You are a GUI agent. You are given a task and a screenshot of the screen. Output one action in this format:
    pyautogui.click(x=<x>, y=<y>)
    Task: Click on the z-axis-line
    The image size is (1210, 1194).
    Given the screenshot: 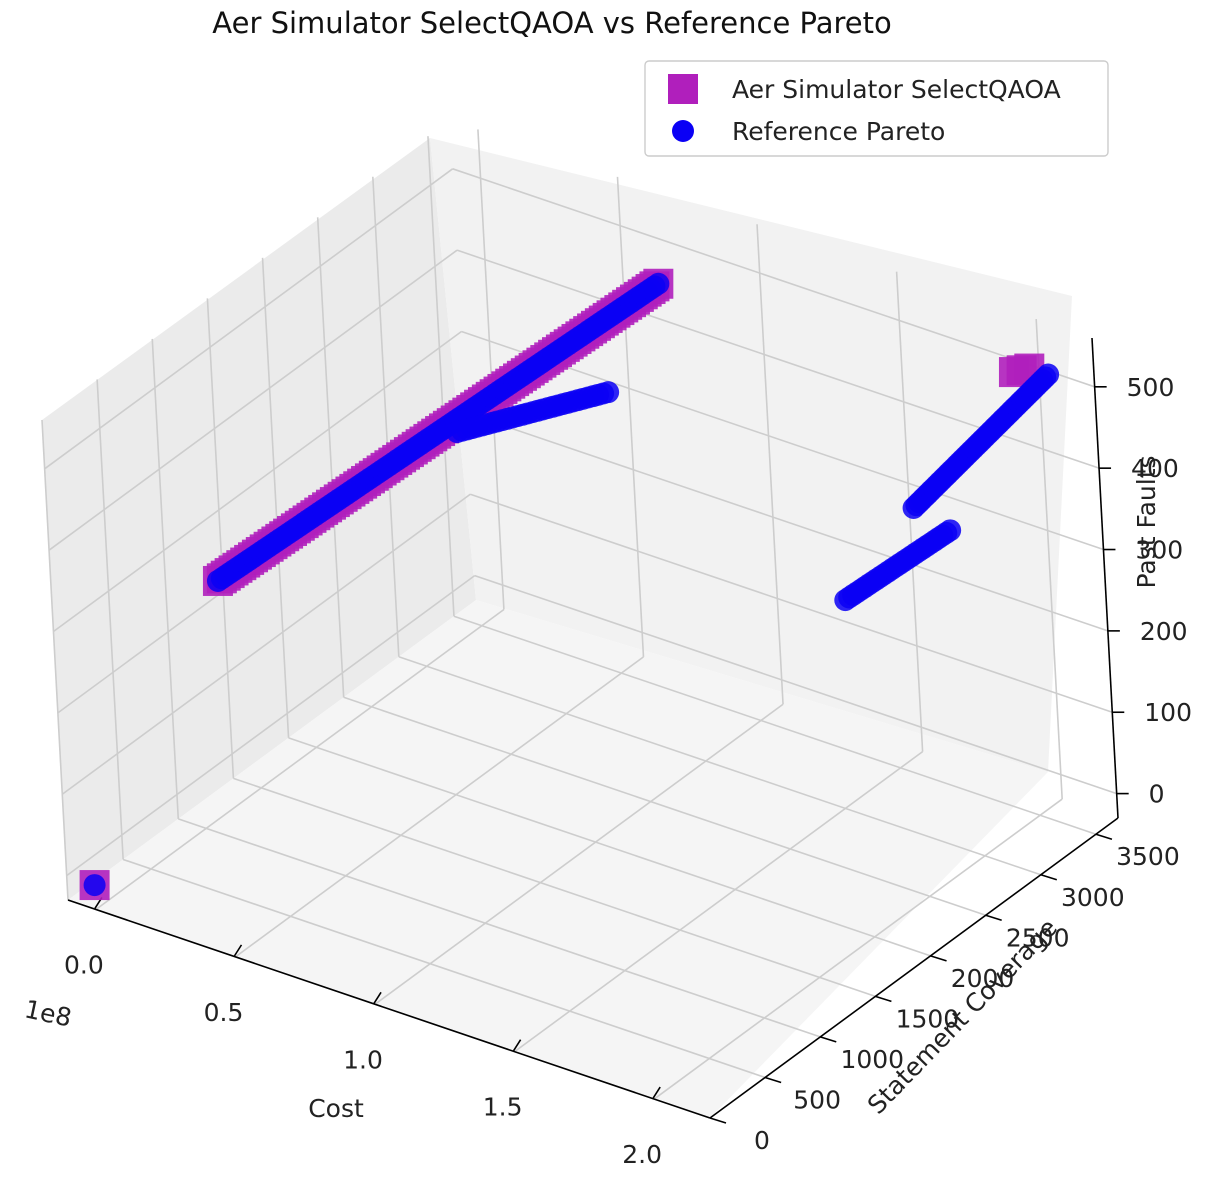 What is the action you would take?
    pyautogui.click(x=1105, y=578)
    